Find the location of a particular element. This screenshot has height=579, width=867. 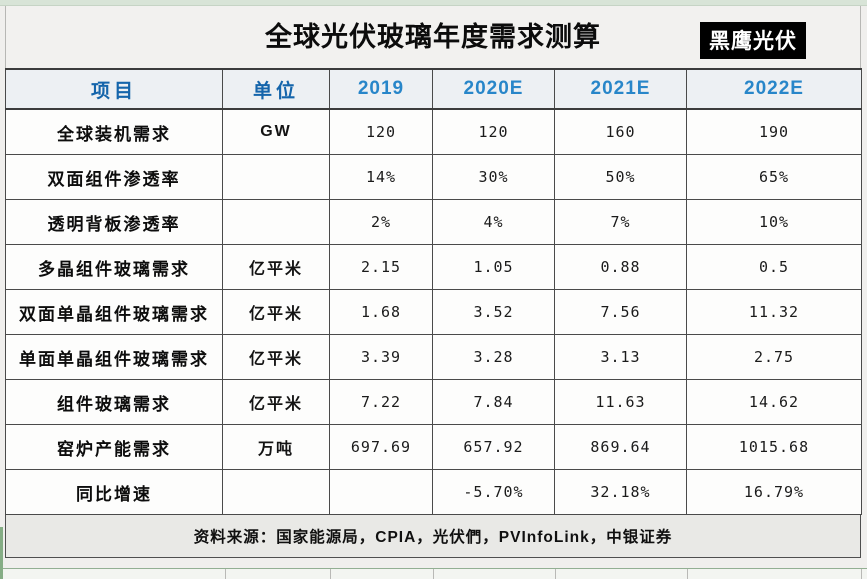

value-cell: 11.63 is located at coordinates (620, 402).